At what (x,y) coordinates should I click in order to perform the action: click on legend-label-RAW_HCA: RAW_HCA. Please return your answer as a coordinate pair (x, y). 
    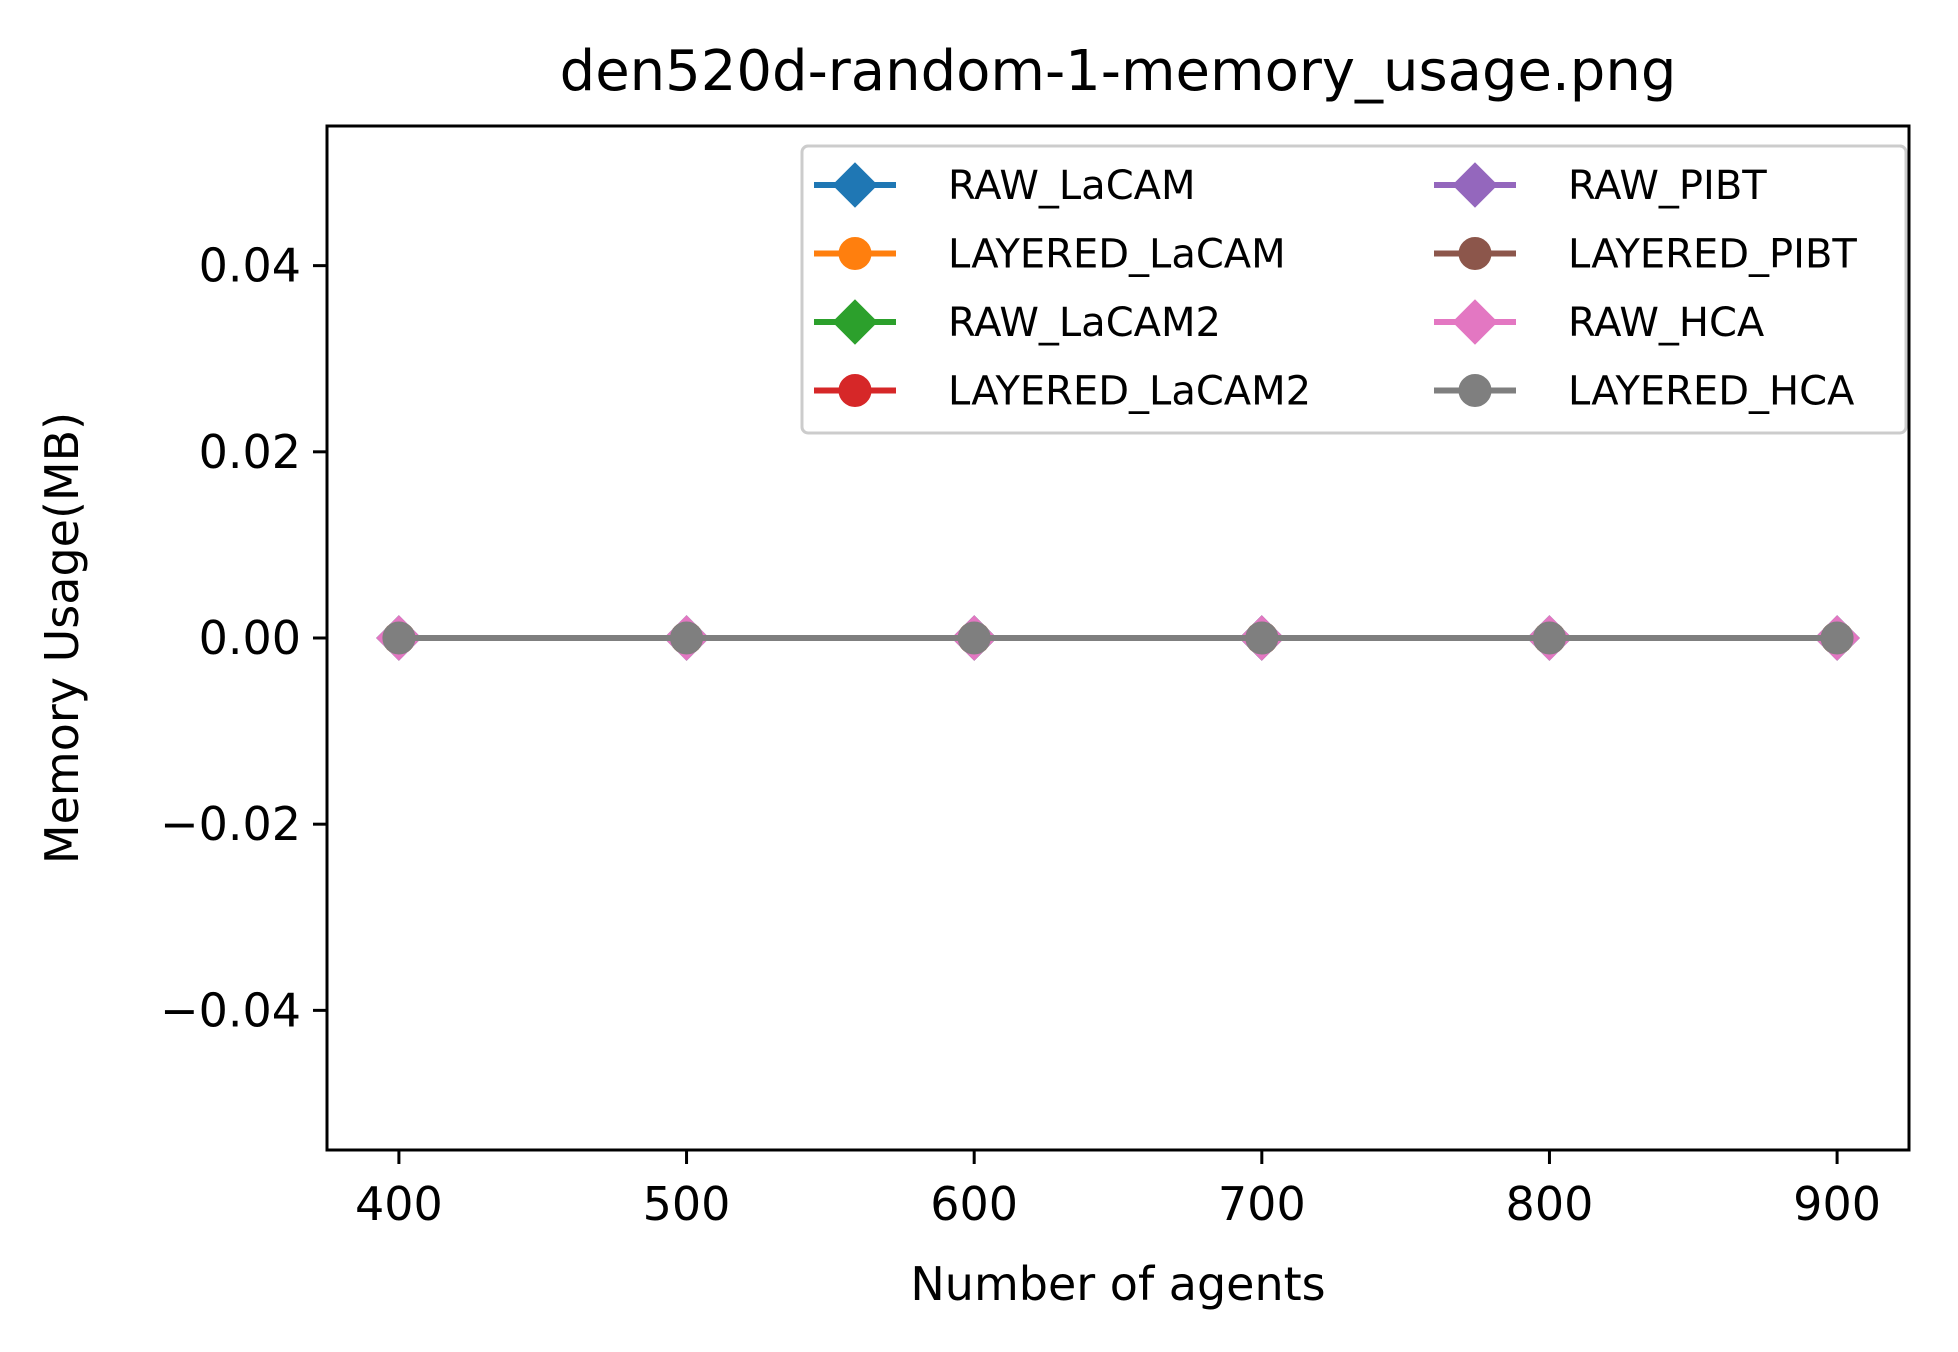
    Looking at the image, I should click on (1666, 323).